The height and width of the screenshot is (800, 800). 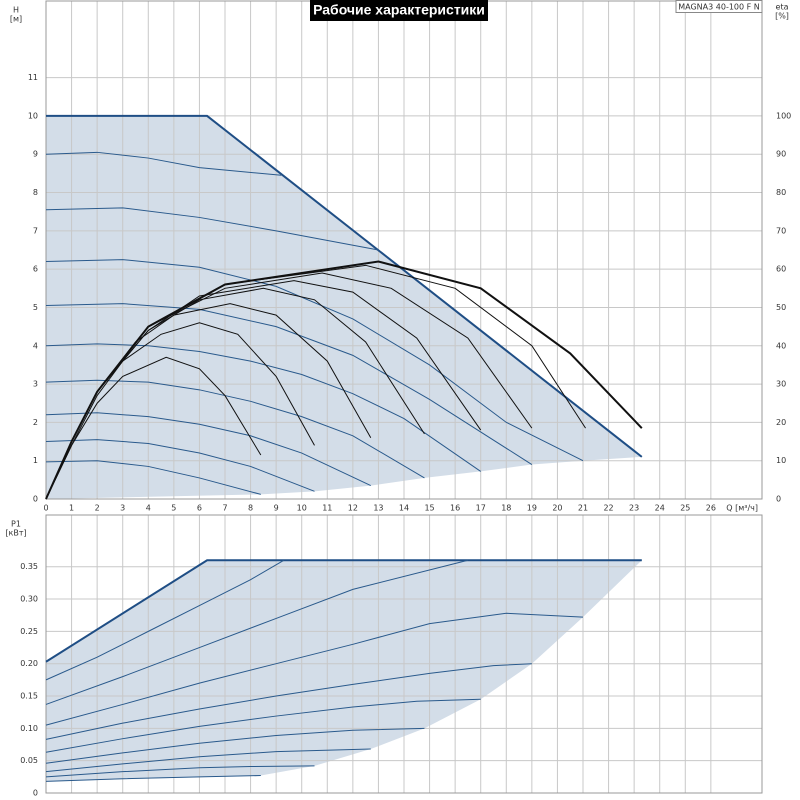 What do you see at coordinates (29, 663) in the screenshot?
I see `y-tick-label: 0.20` at bounding box center [29, 663].